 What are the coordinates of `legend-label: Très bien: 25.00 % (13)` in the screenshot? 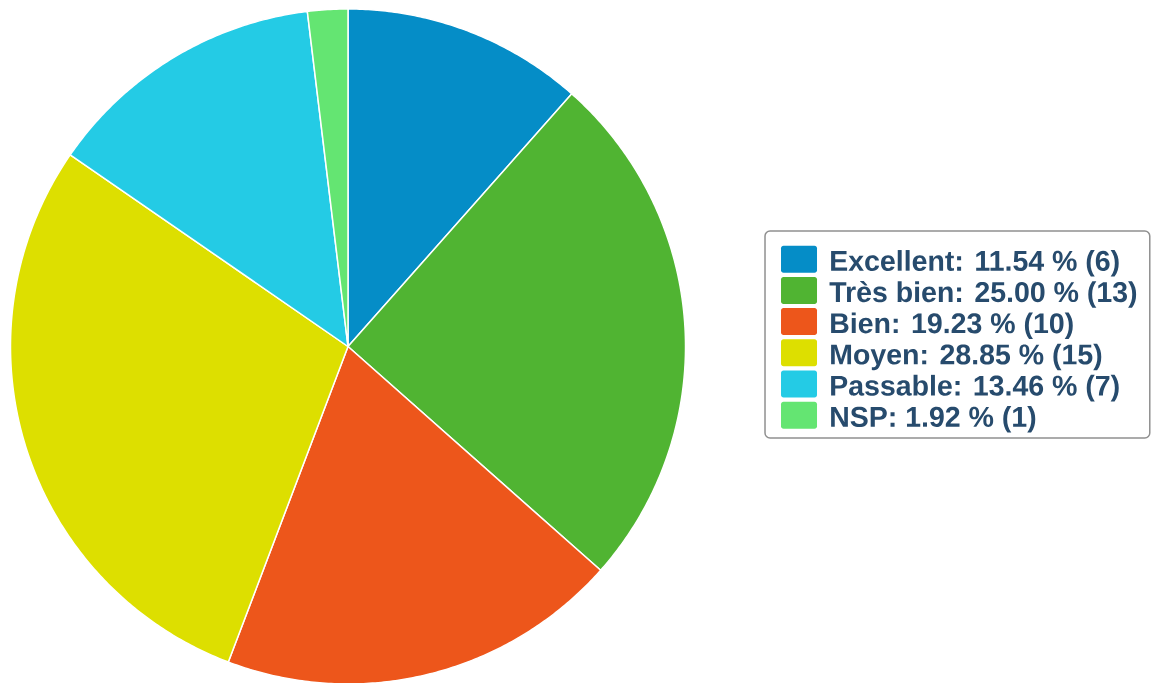 It's located at (983, 294).